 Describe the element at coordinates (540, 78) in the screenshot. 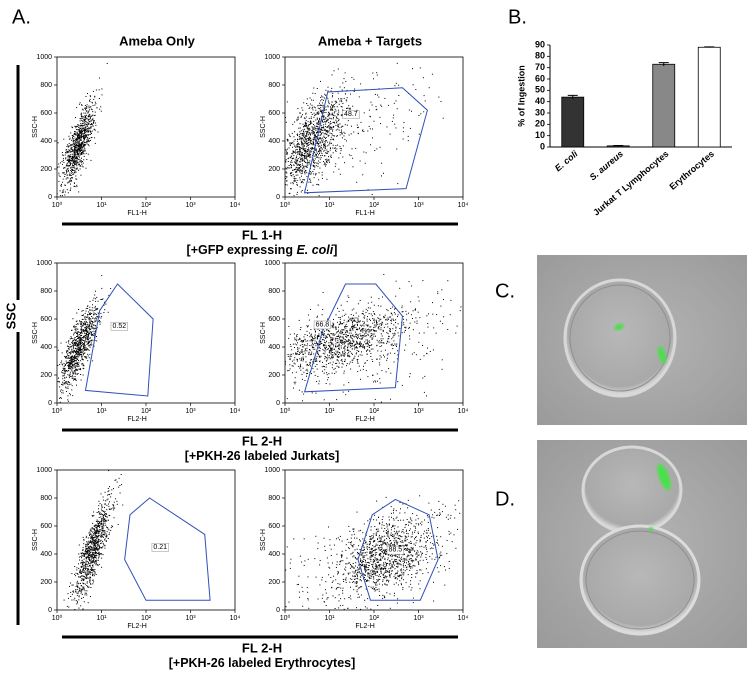

I see `y-tick-label: 60` at that location.